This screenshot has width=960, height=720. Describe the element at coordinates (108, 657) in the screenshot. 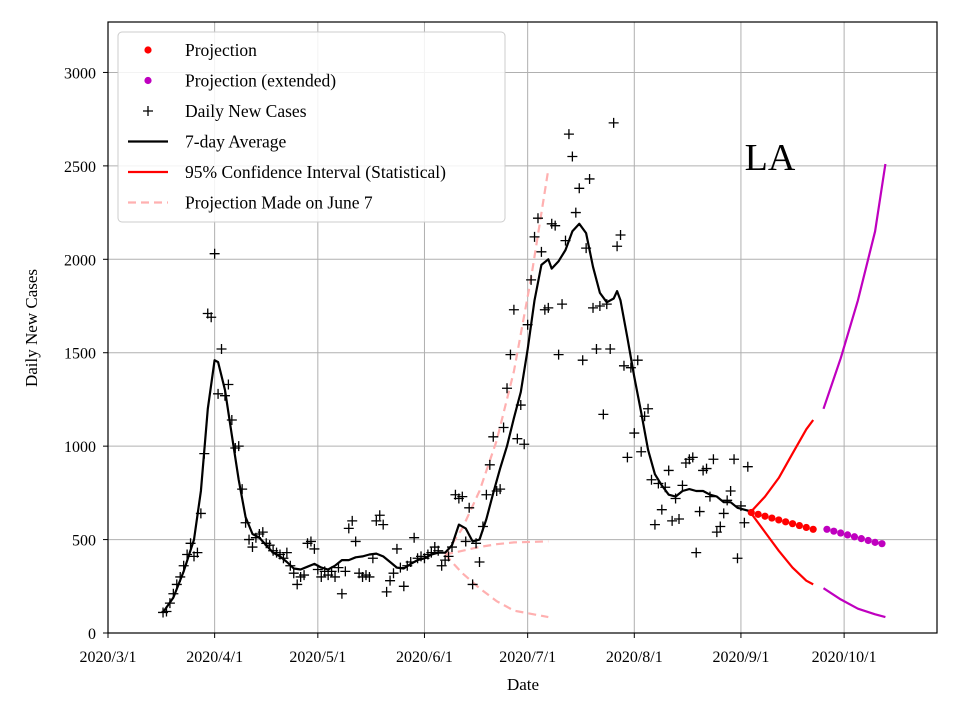

I see `x-tick-label: 2020/3/1` at that location.